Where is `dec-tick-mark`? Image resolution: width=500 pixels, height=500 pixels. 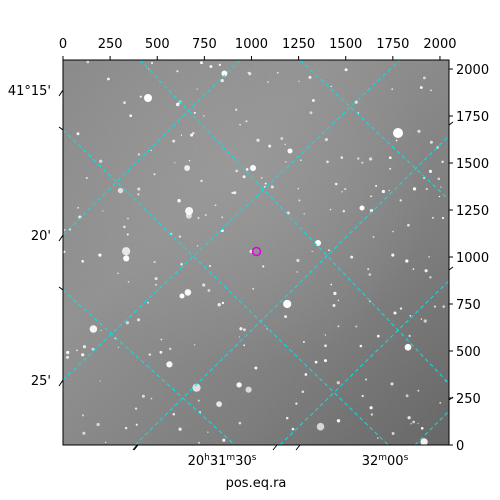
dec-tick-mark is located at coordinates (61, 93).